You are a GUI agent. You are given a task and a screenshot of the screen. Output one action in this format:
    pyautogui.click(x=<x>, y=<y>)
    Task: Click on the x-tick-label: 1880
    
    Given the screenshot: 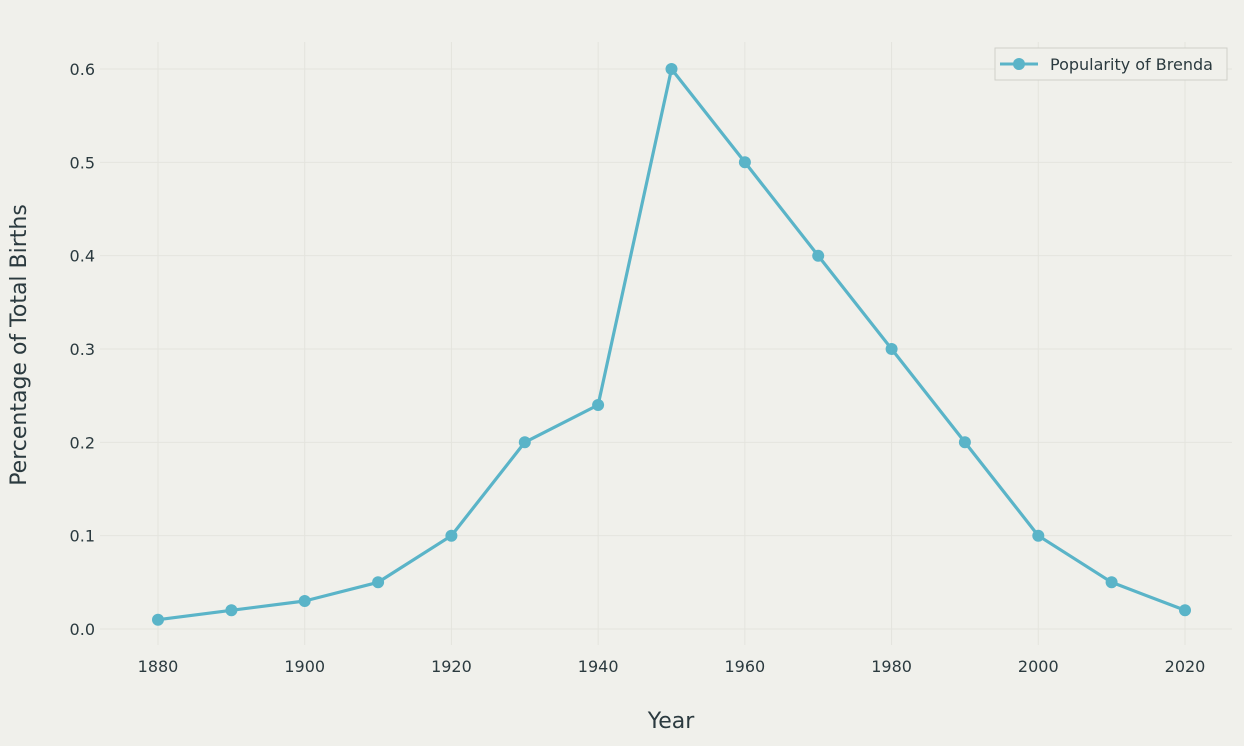 What is the action you would take?
    pyautogui.click(x=158, y=666)
    